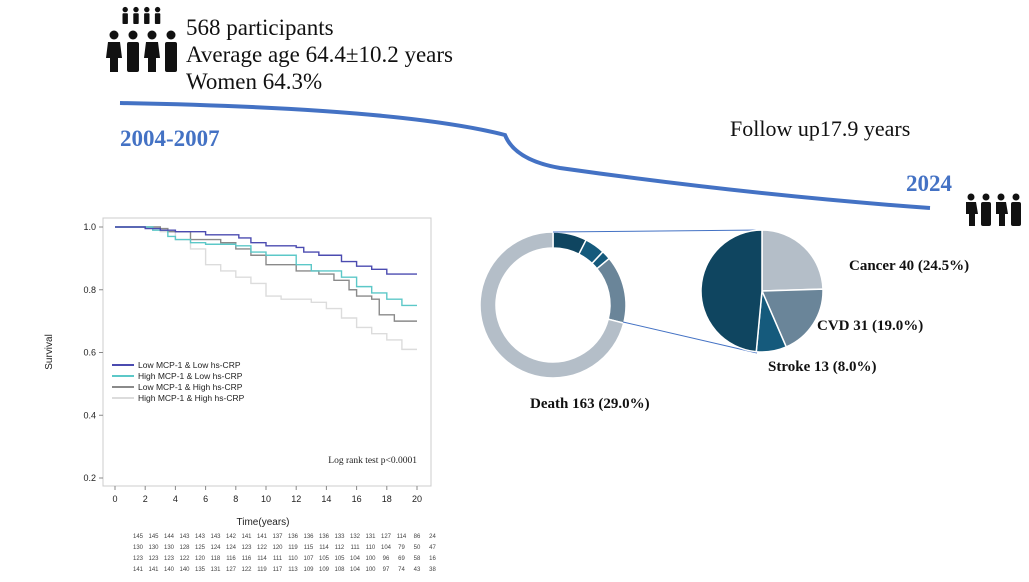  I want to click on at-risk-count: 109, so click(308, 570).